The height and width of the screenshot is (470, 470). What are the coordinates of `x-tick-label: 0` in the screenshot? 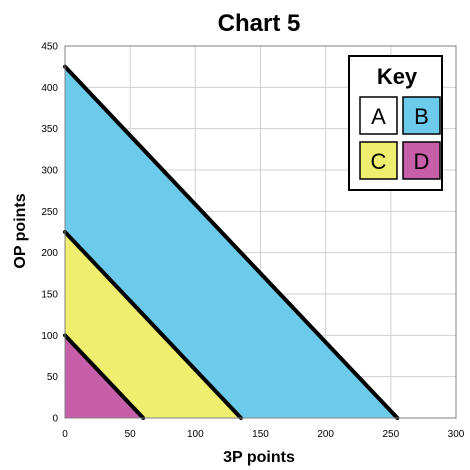 It's located at (65, 434).